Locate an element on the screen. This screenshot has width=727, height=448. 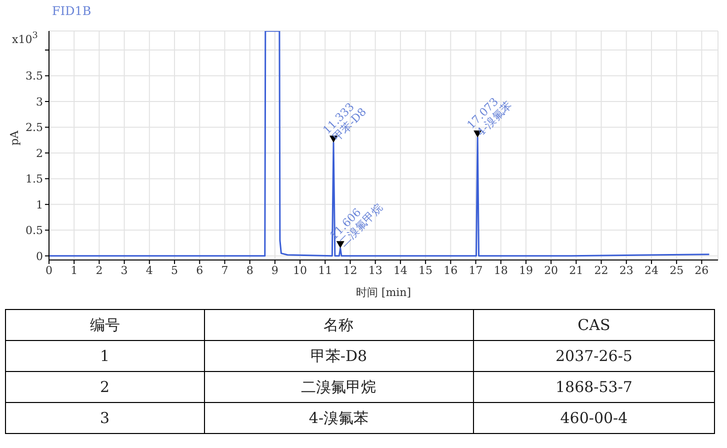
x-tick-label: 3 is located at coordinates (124, 270).